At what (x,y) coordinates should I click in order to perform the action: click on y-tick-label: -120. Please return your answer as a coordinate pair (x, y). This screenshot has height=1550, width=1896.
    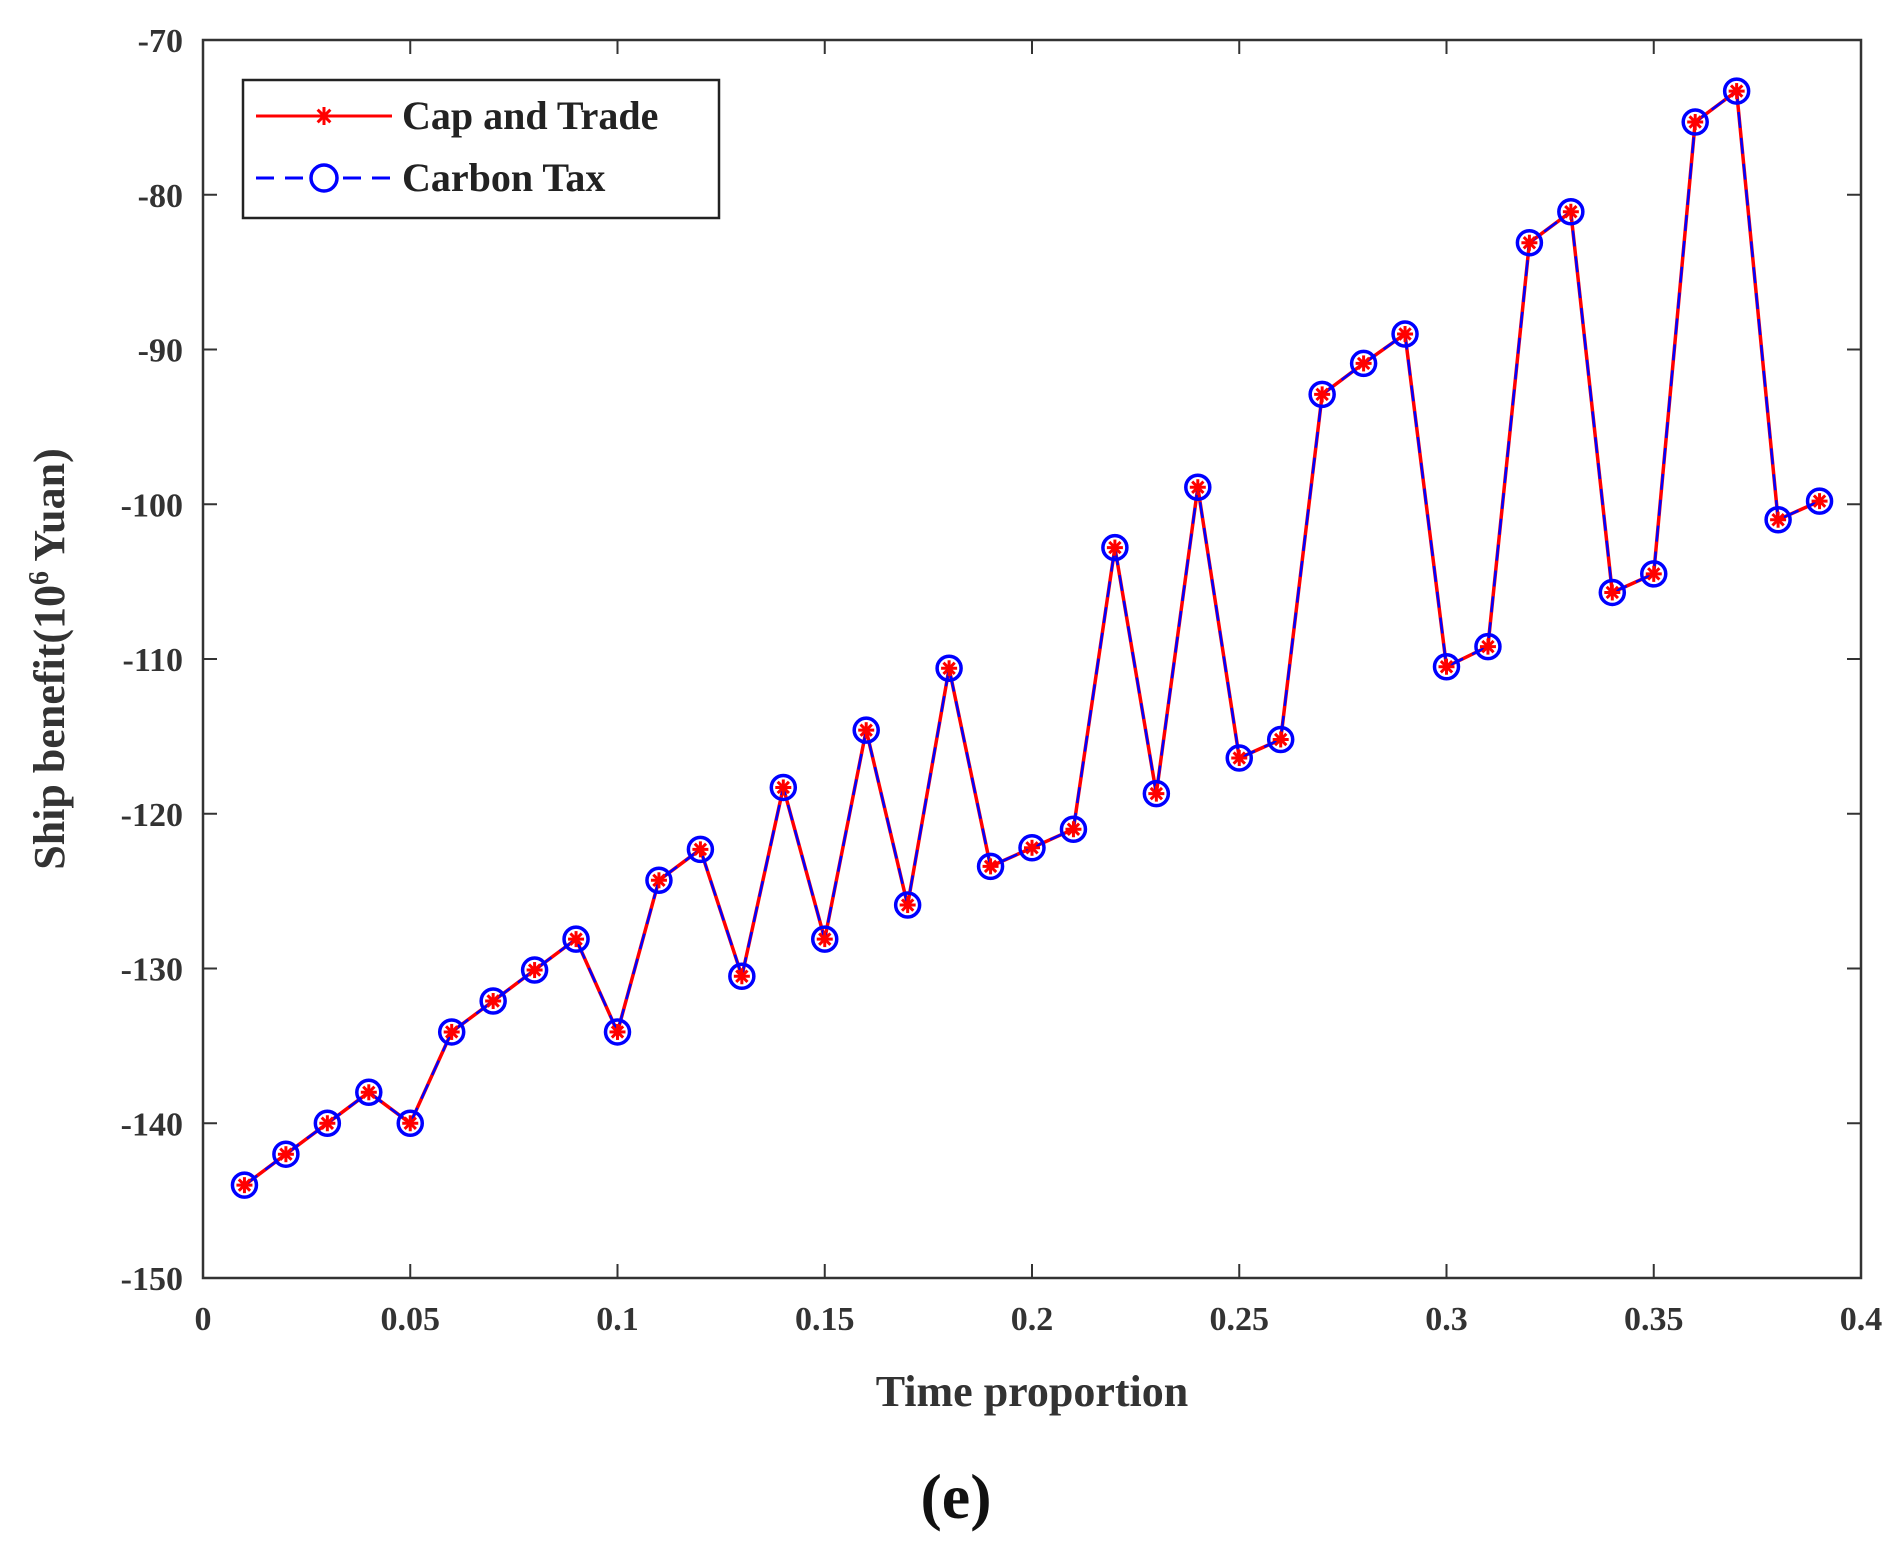
    Looking at the image, I should click on (152, 815).